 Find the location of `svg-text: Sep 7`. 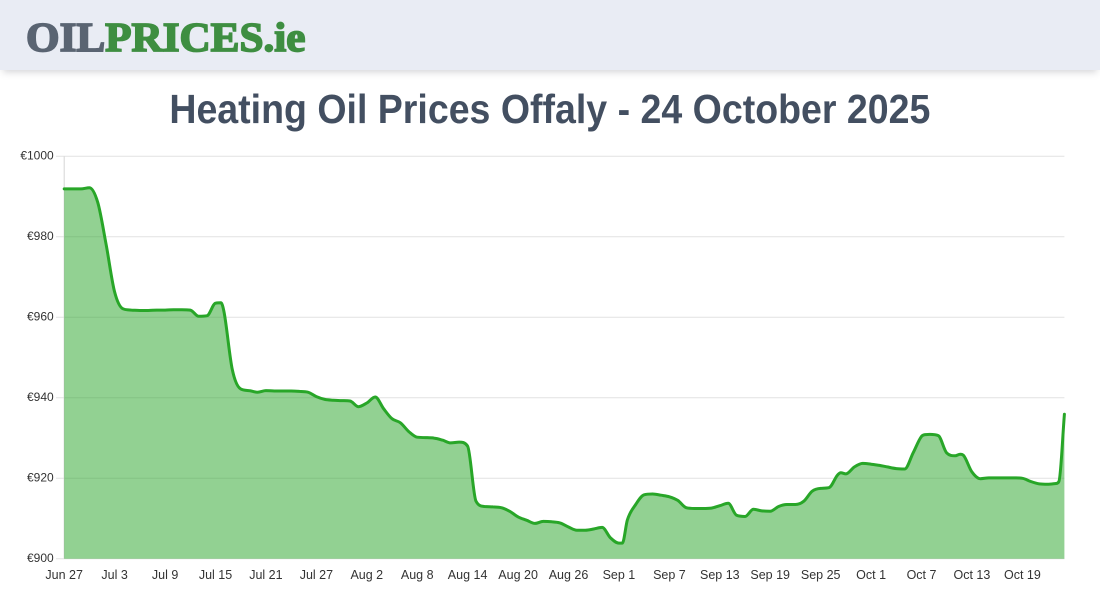

svg-text: Sep 7 is located at coordinates (669, 575).